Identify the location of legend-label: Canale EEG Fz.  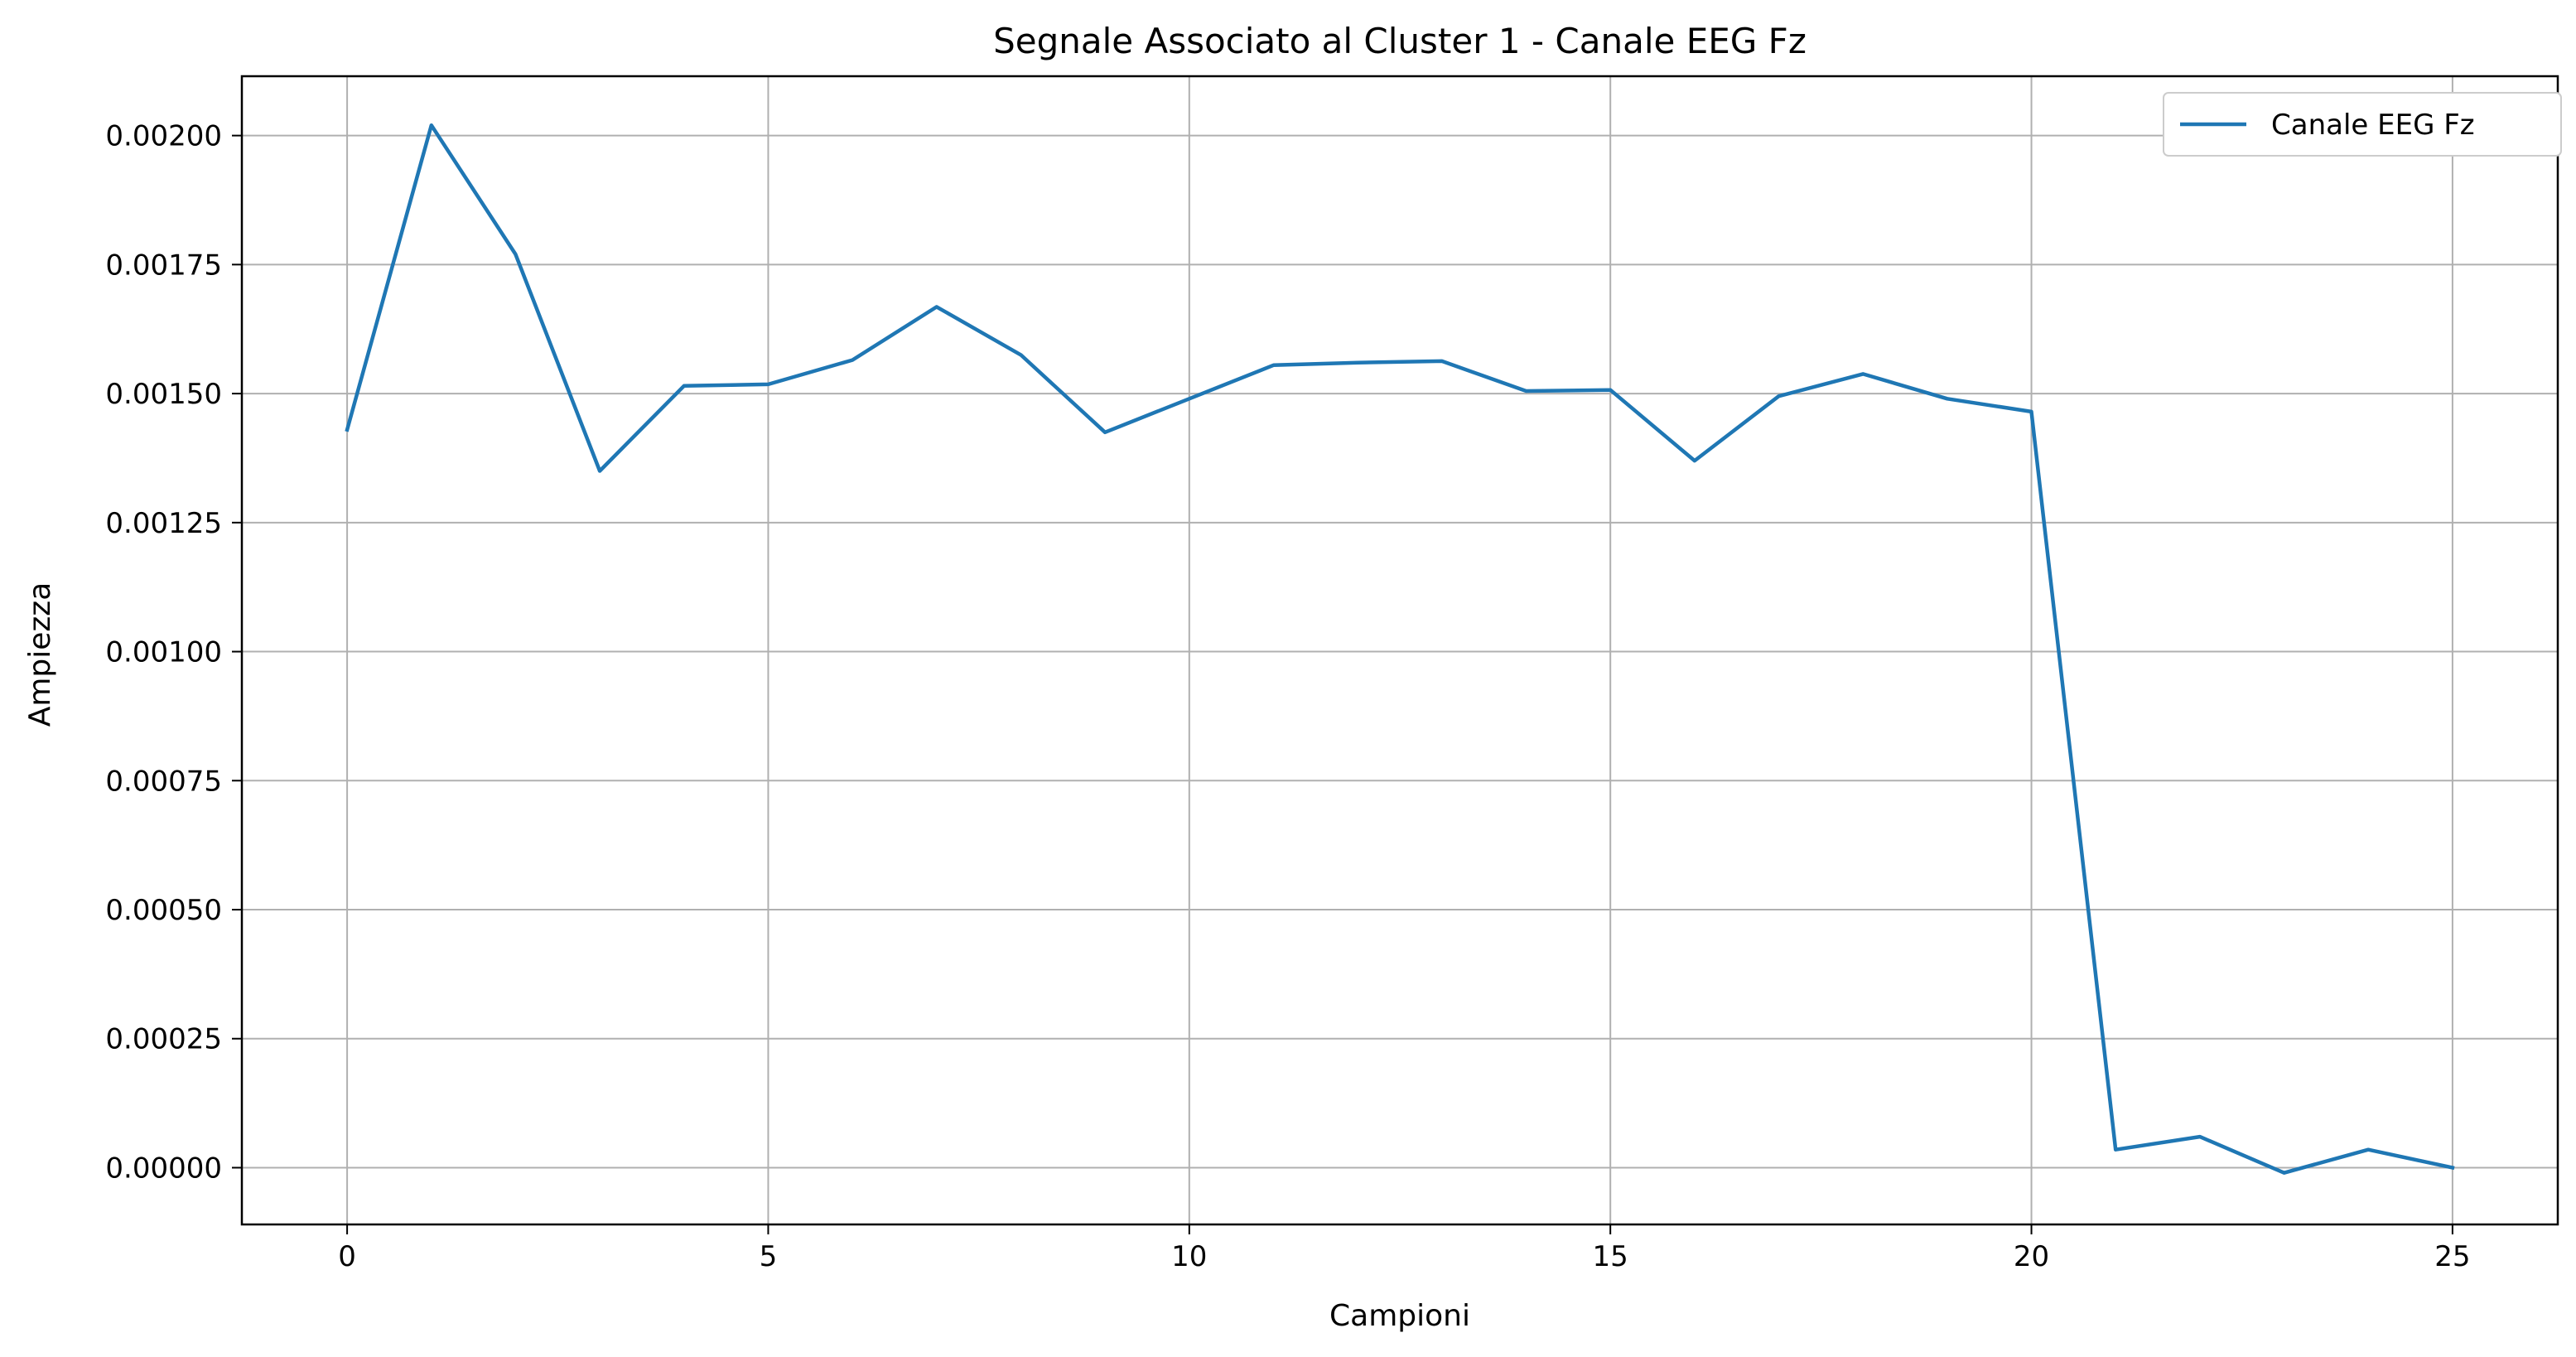
(2373, 125).